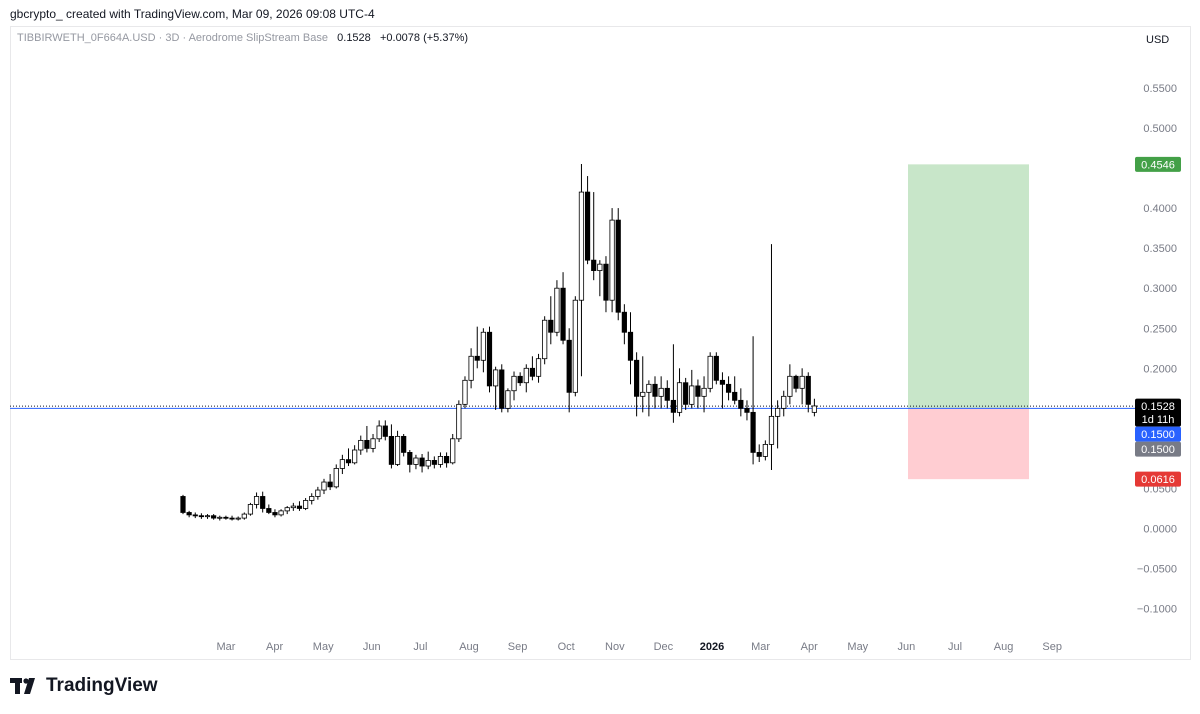  I want to click on price-label-entry-2: 0.1500, so click(1158, 449).